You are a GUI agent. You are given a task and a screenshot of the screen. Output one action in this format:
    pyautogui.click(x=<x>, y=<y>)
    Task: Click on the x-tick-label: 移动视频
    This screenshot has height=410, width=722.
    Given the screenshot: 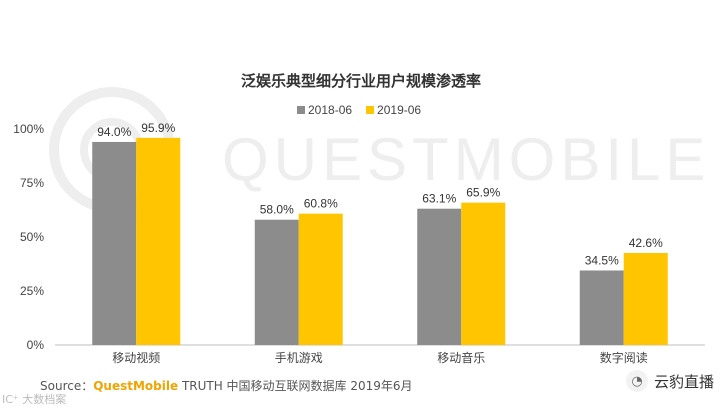 What is the action you would take?
    pyautogui.click(x=136, y=357)
    